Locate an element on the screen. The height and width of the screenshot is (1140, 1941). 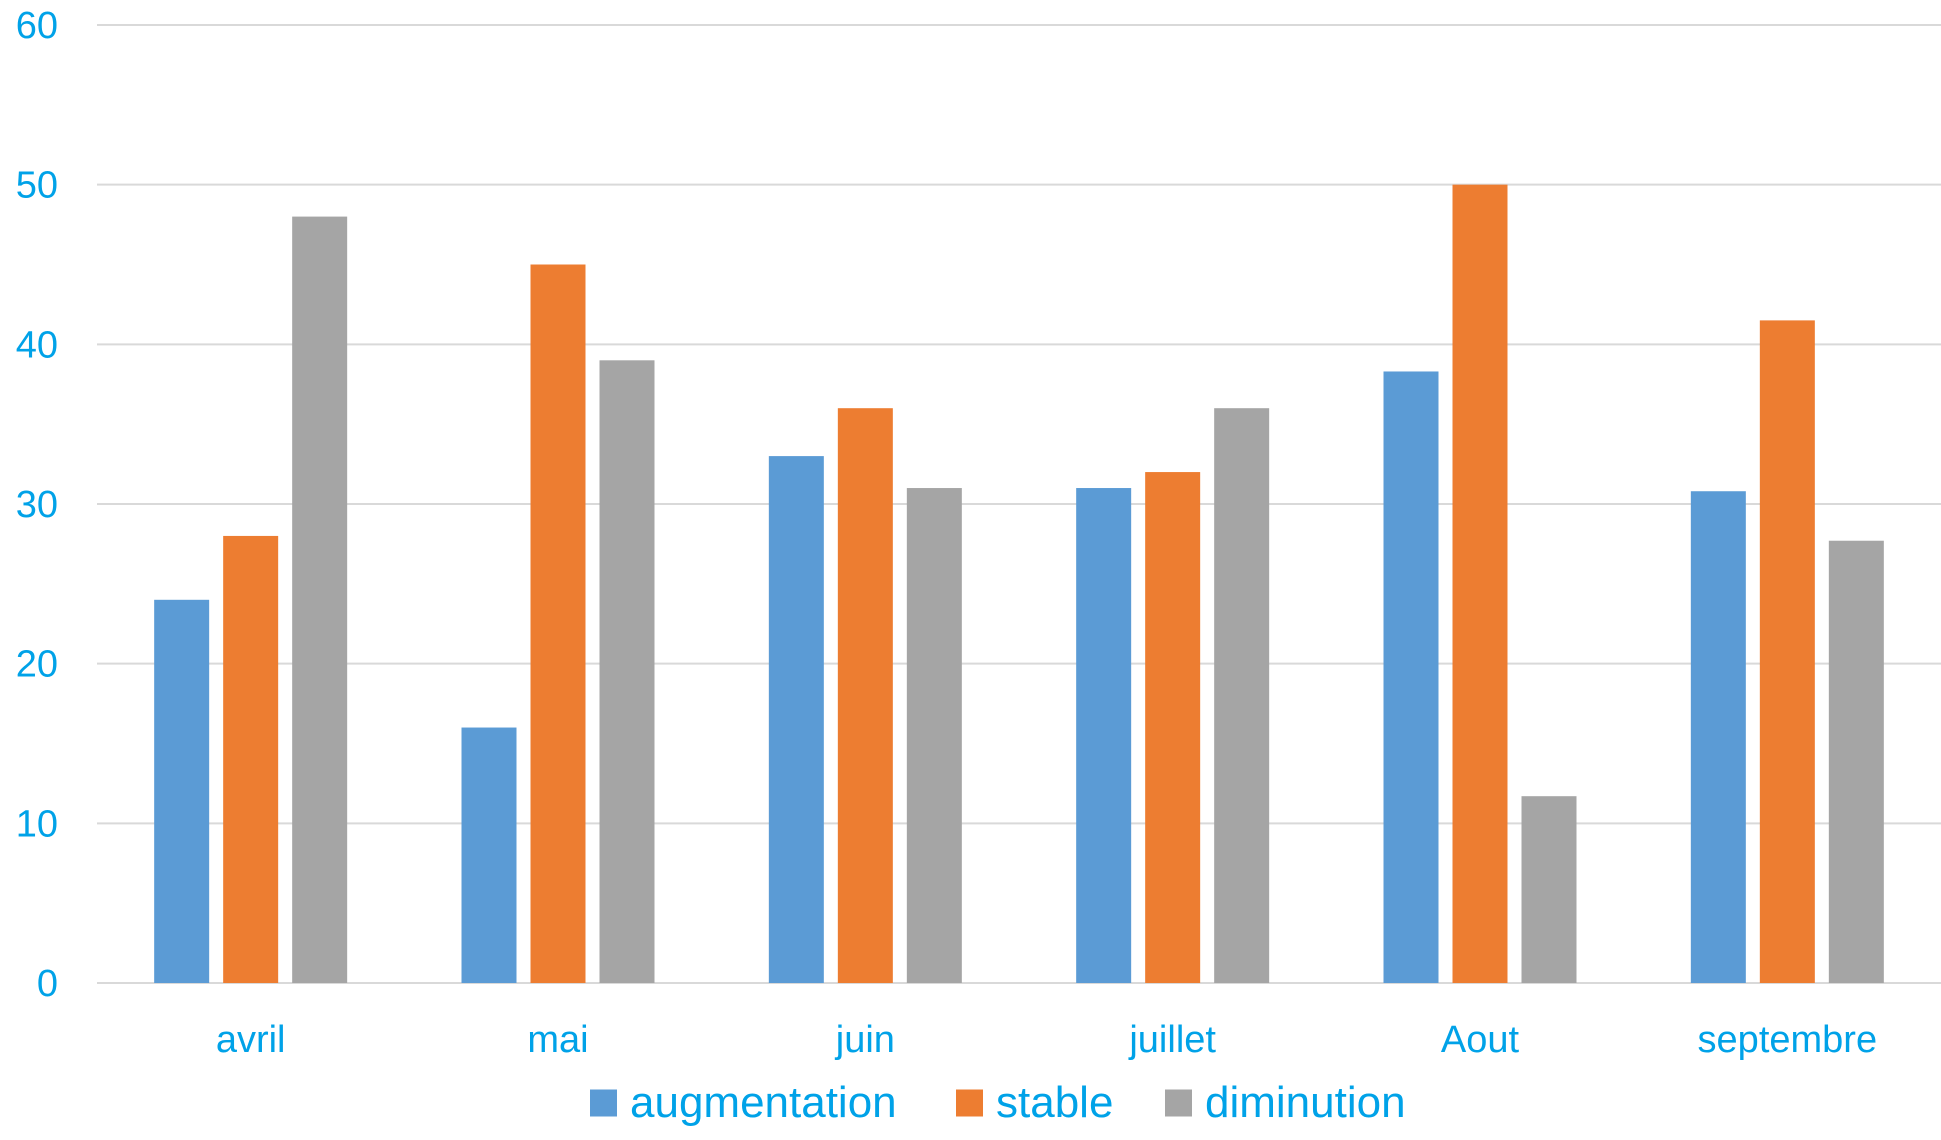
x-axis: avril mai juin juillet Aout septembre is located at coordinates (1046, 1040).